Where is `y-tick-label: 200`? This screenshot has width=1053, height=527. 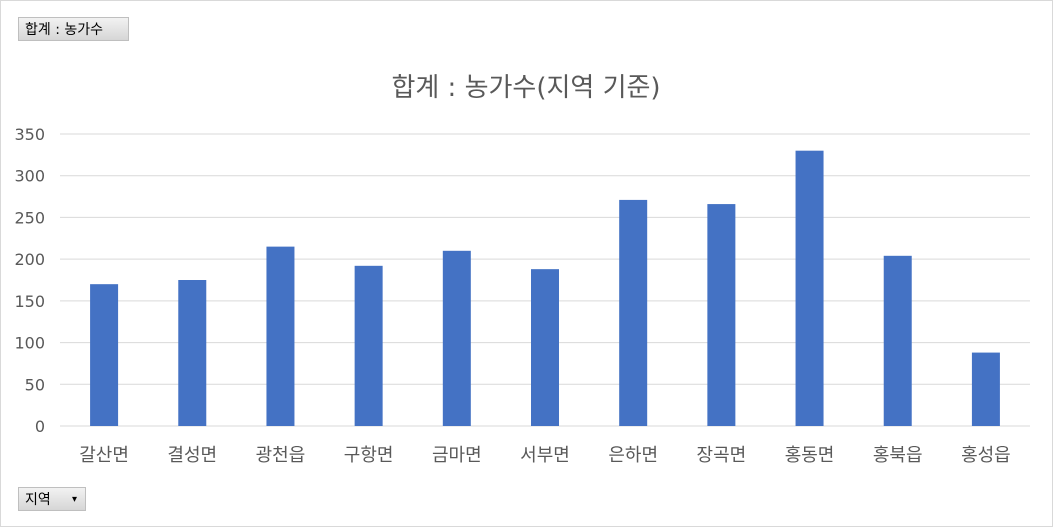 y-tick-label: 200 is located at coordinates (29, 259).